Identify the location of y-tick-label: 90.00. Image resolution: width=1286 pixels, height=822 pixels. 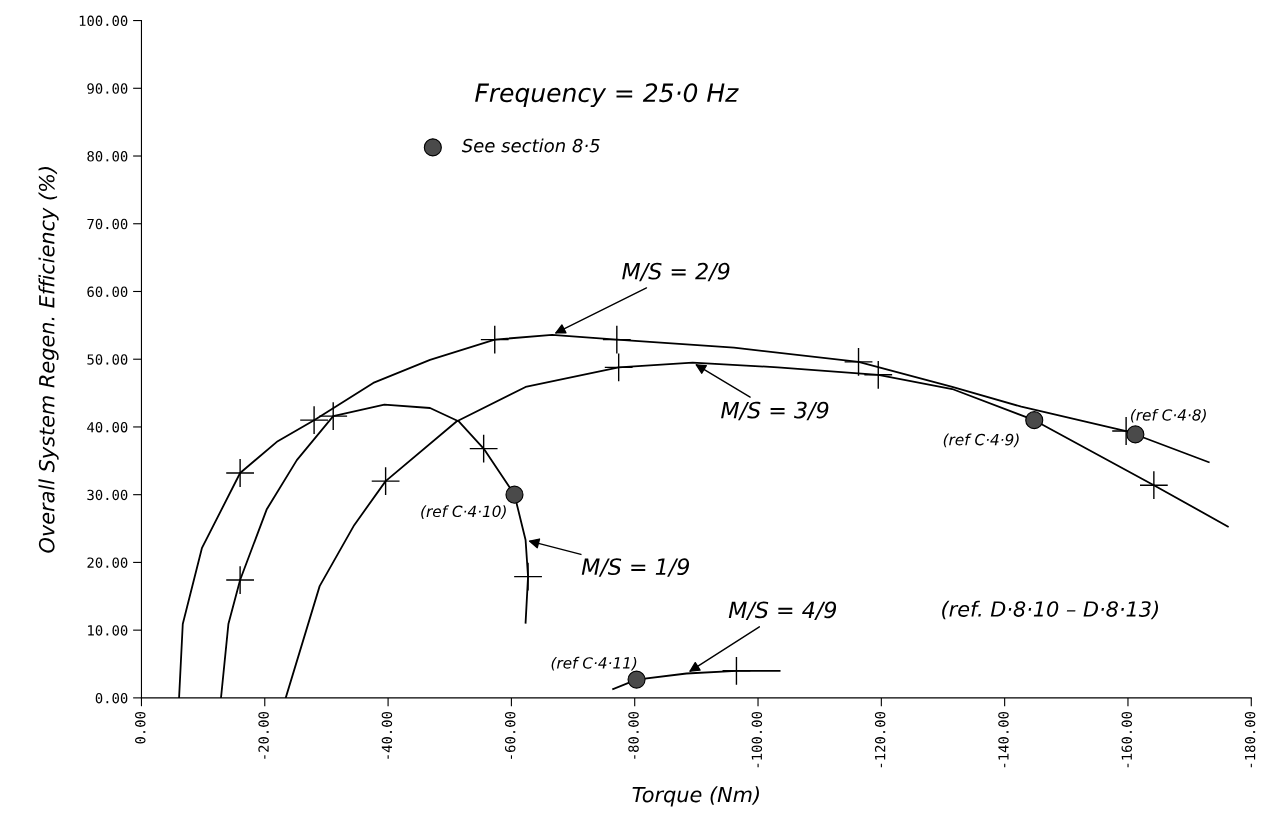
(107, 88).